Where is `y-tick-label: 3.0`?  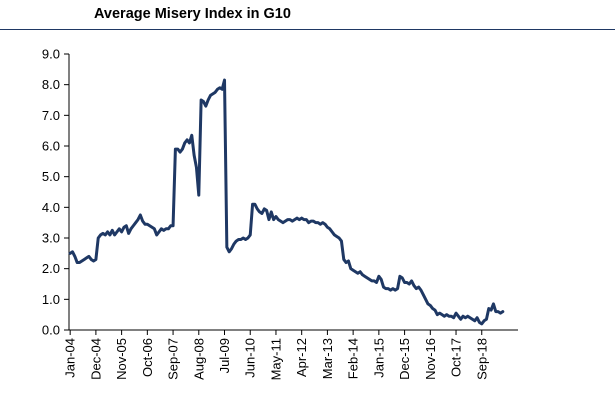 y-tick-label: 3.0 is located at coordinates (51, 238).